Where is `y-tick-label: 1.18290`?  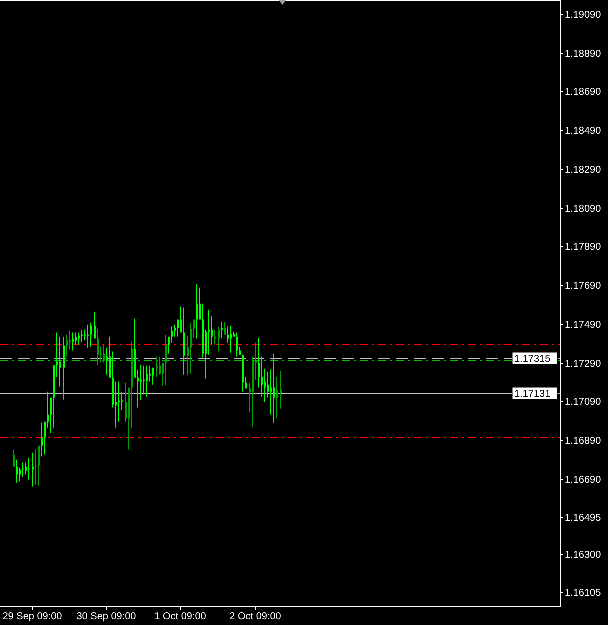 y-tick-label: 1.18290 is located at coordinates (583, 170).